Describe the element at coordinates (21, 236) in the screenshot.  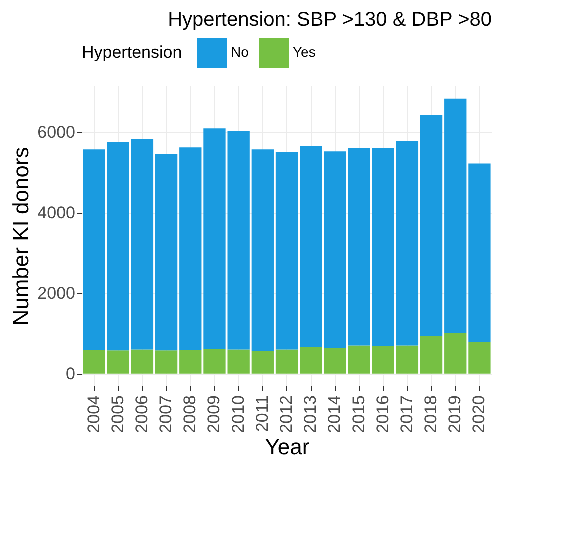
I see `y-axis-title: Number KI donors` at that location.